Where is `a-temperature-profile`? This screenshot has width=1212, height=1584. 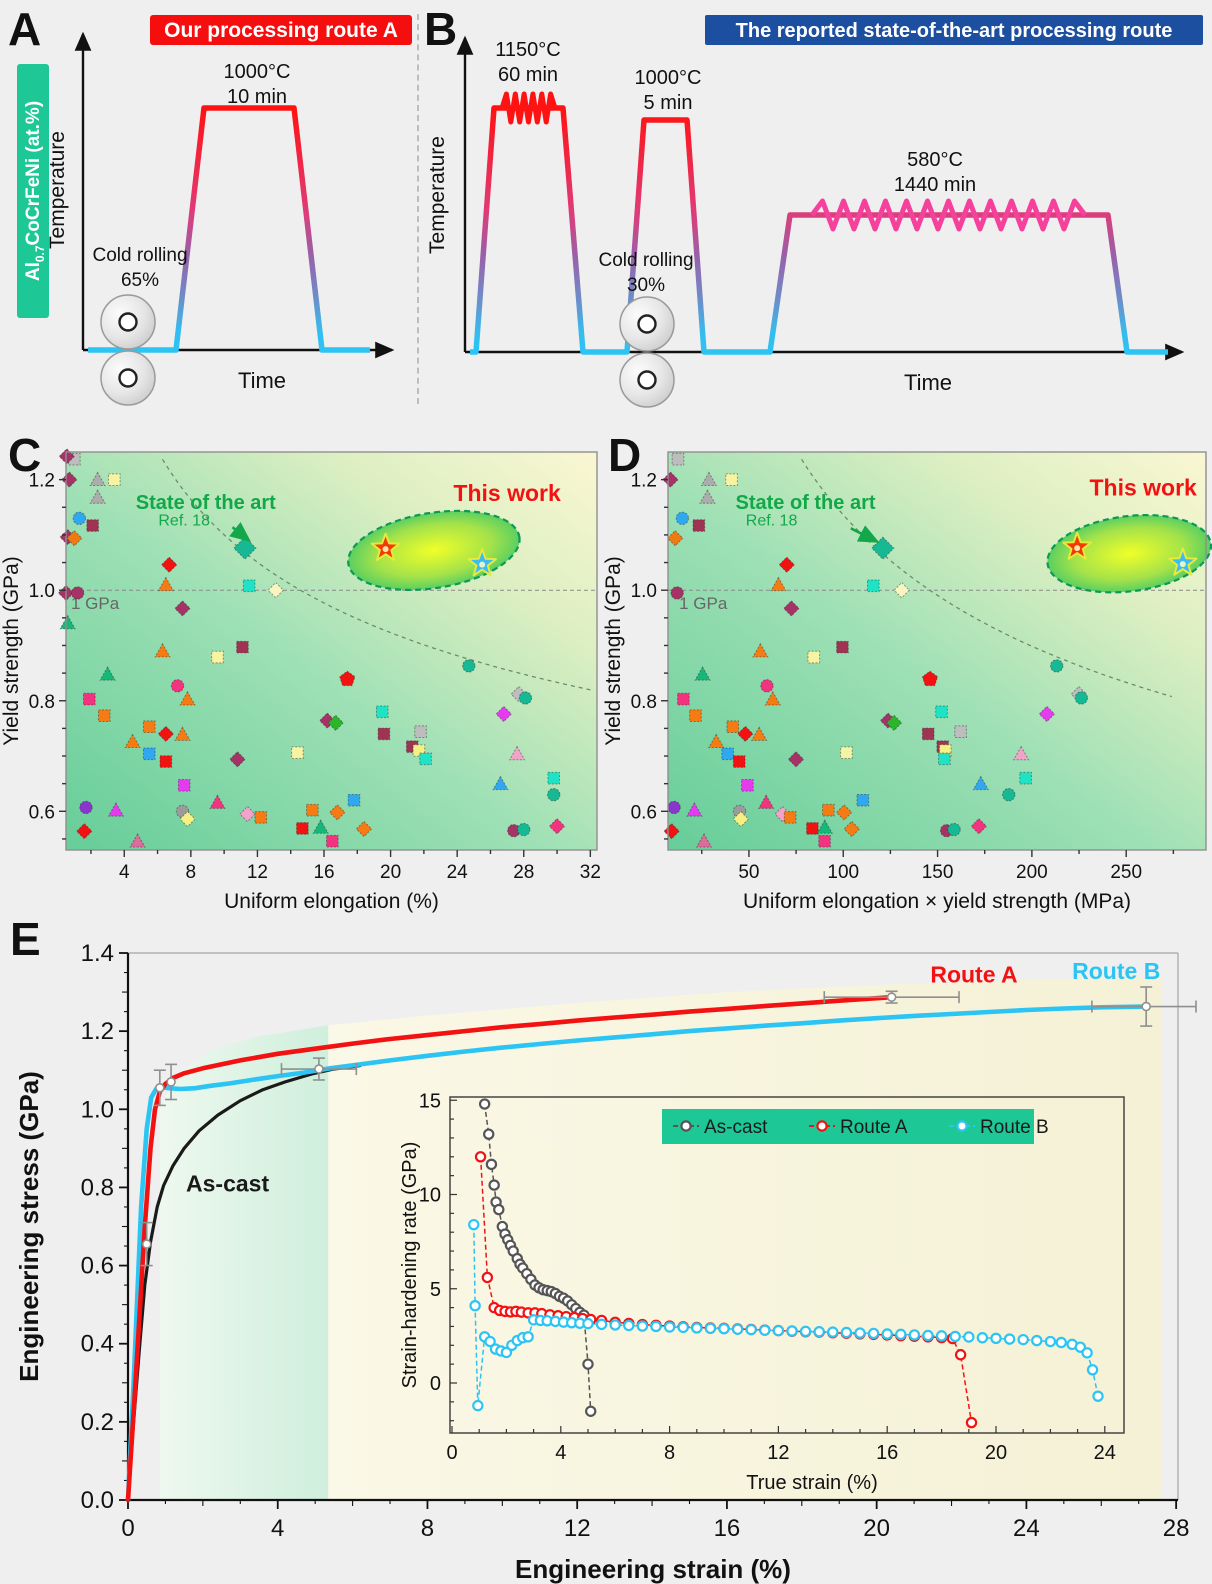 a-temperature-profile is located at coordinates (229, 229).